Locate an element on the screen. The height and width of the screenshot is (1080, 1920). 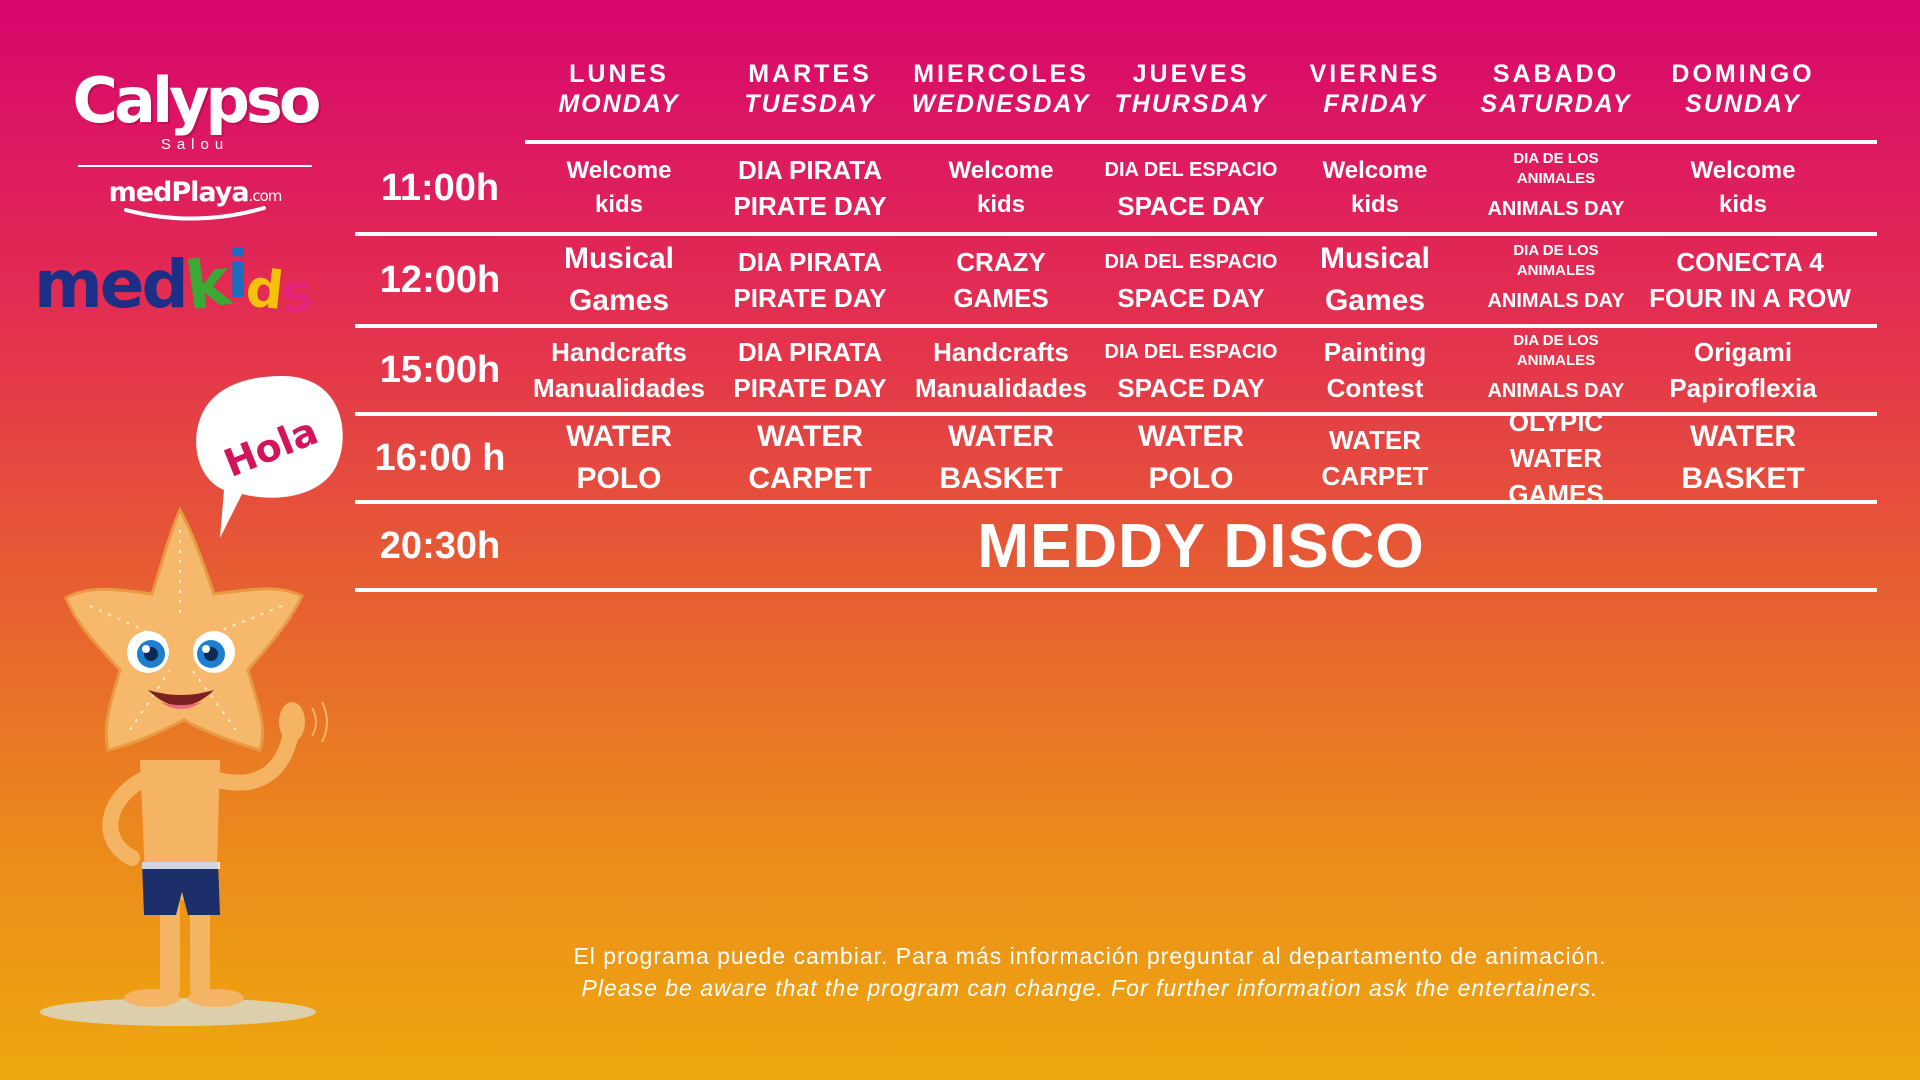
activity-line-1: CRAZY is located at coordinates (1001, 262).